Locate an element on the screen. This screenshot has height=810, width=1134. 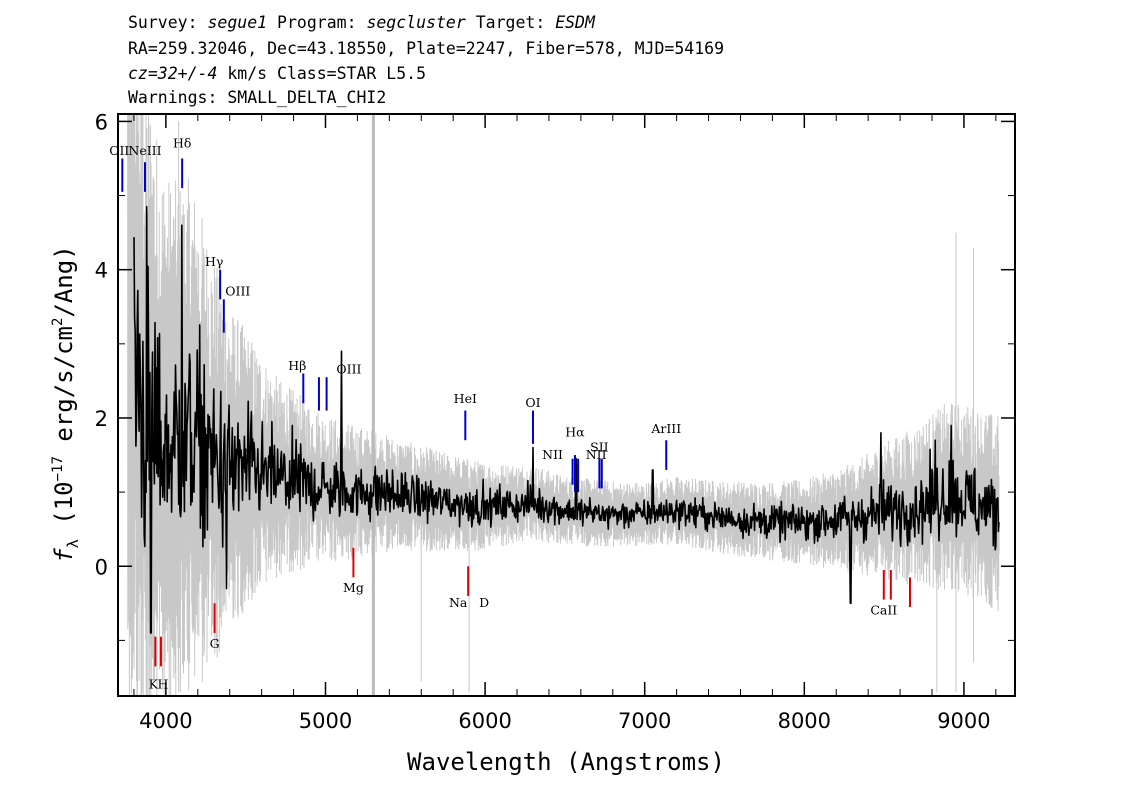
y-label-close: /Ang) is located at coordinates (64, 281).